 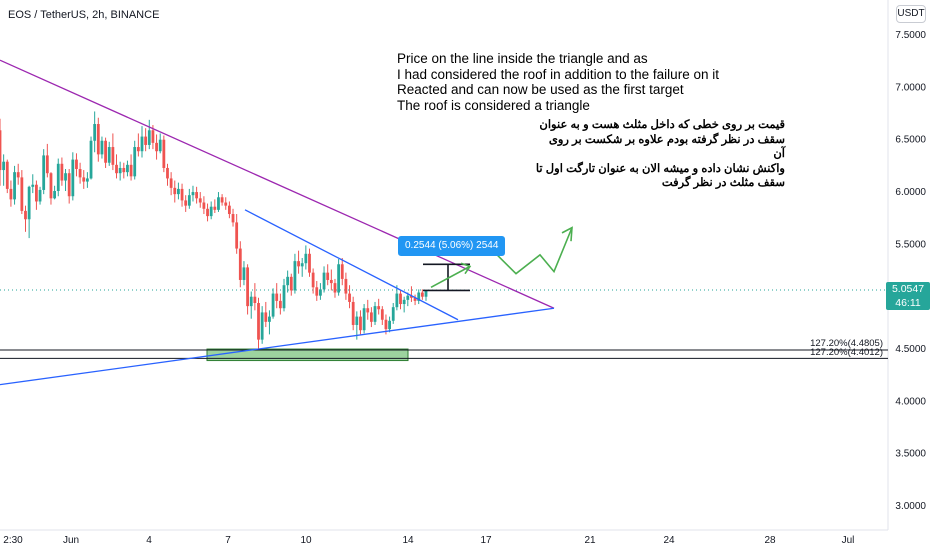 I want to click on annotation-line: سقف مثلث در نظر گرفت, so click(x=723, y=183).